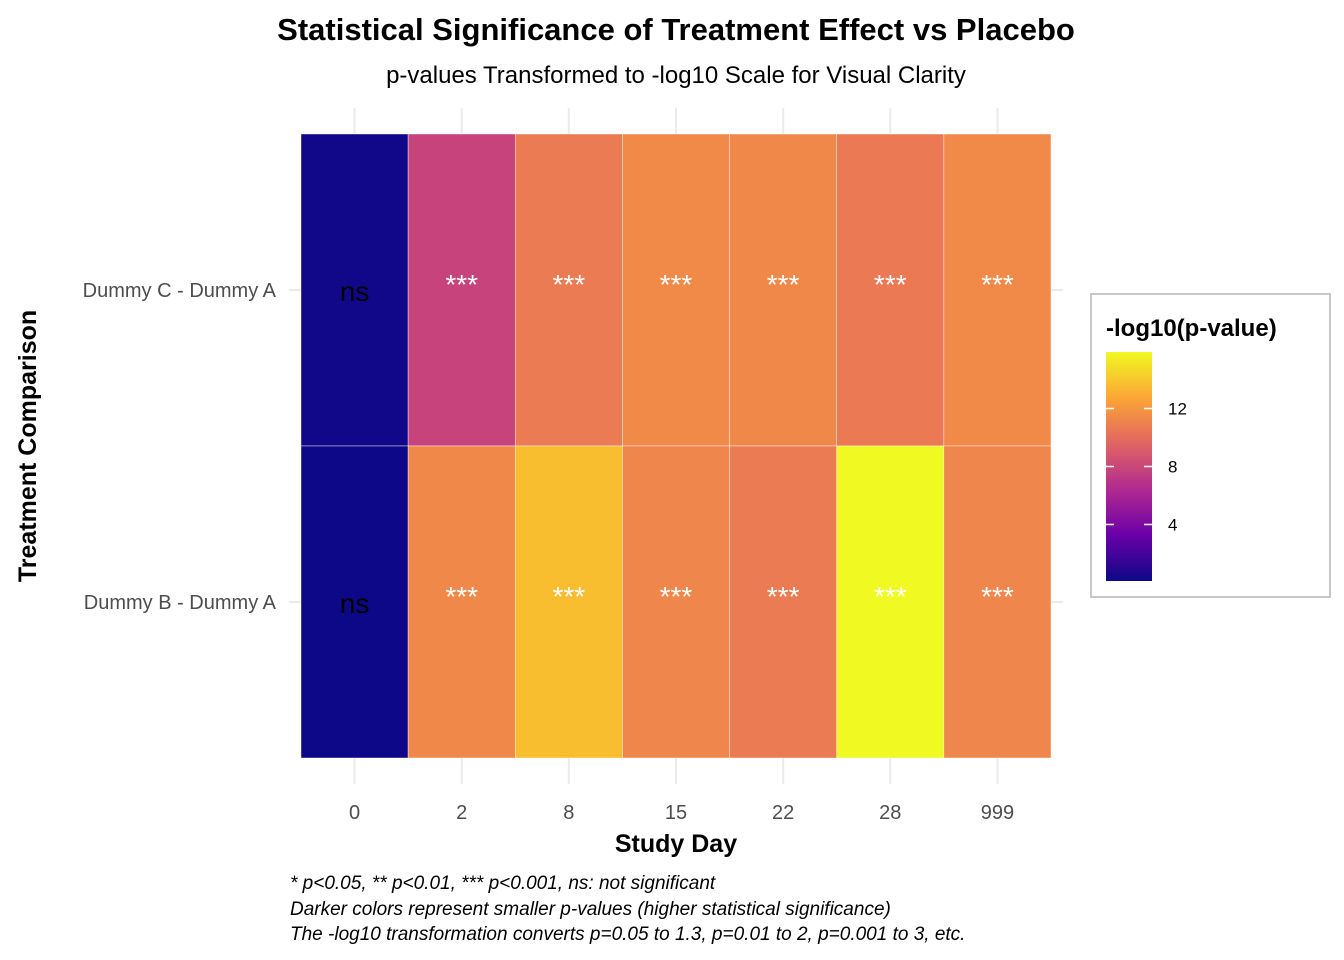  Describe the element at coordinates (1191, 328) in the screenshot. I see `legend-title: -log10(p-value)` at that location.